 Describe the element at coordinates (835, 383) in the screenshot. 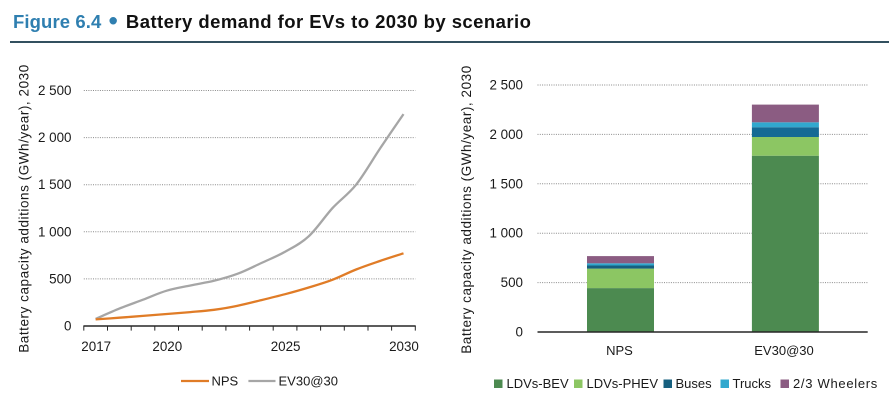

I see `svg-text: 2/3 Wheelers` at that location.